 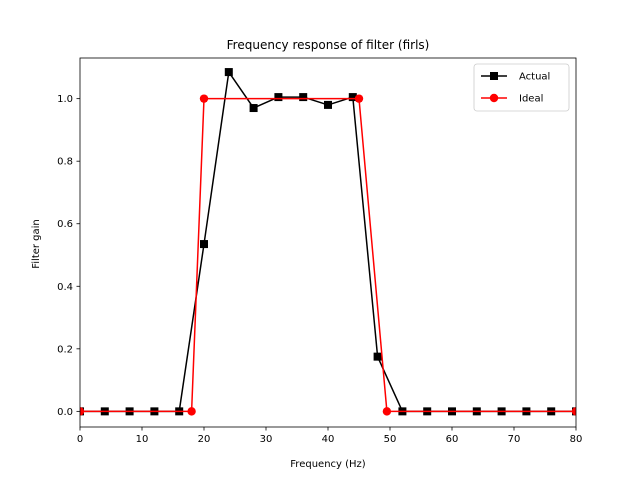 I want to click on legend-label-actual: Actual, so click(x=534, y=77).